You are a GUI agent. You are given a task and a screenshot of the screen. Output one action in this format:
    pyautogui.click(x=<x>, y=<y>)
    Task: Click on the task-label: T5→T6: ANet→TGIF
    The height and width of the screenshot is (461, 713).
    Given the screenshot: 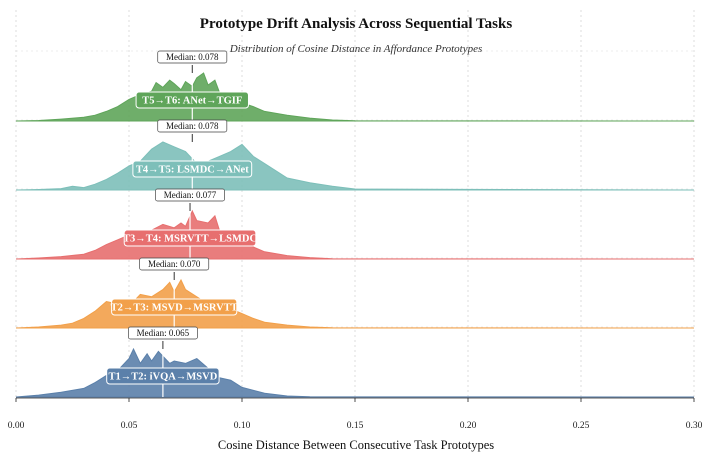 What is the action you would take?
    pyautogui.click(x=192, y=101)
    